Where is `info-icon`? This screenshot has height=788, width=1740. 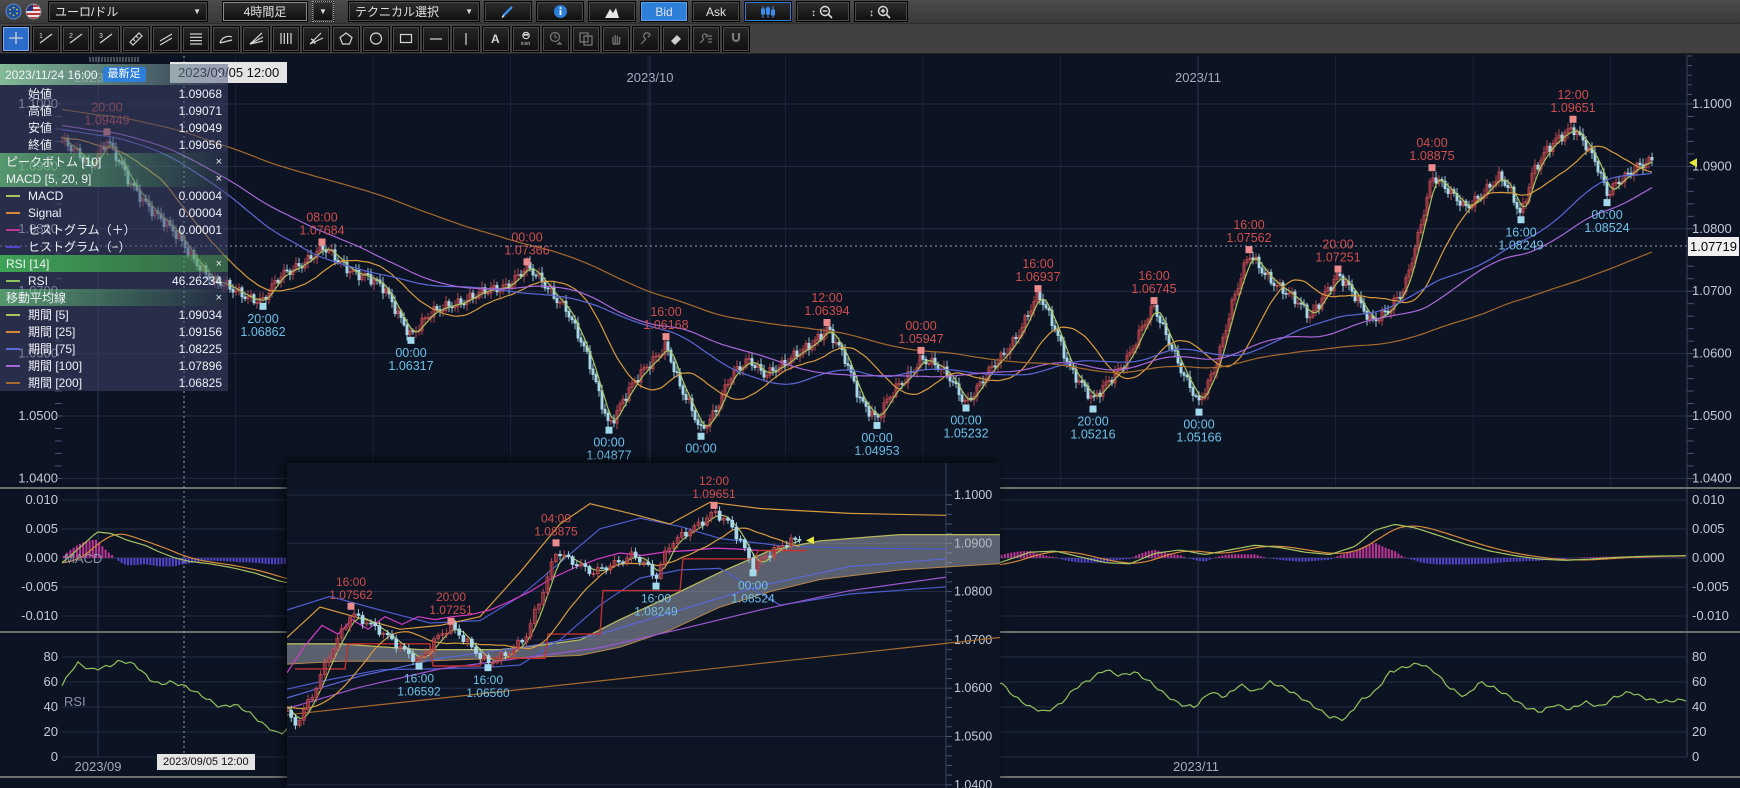 info-icon is located at coordinates (560, 11).